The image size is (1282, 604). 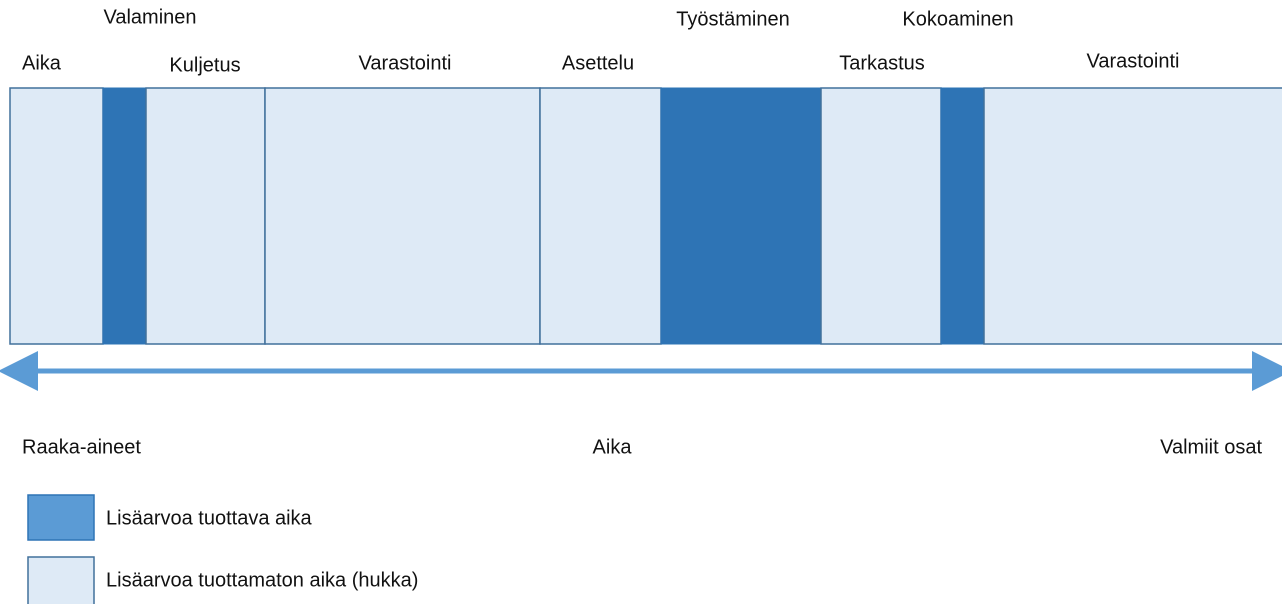 I want to click on step-label: Kokoaminen, so click(x=957, y=19).